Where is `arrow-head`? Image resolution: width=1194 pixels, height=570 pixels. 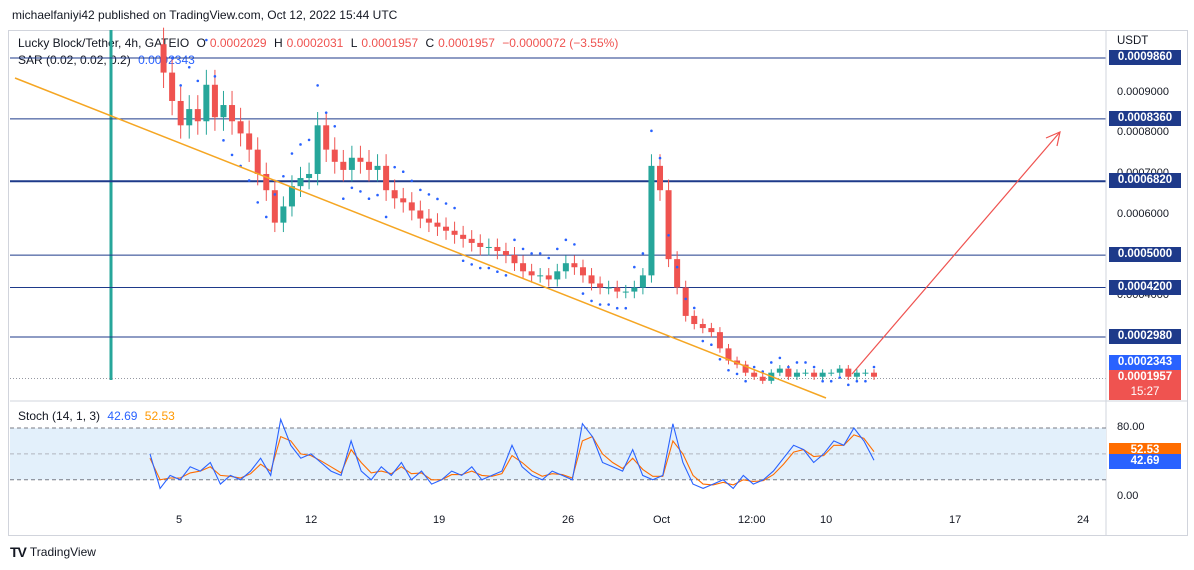 arrow-head is located at coordinates (1053, 138).